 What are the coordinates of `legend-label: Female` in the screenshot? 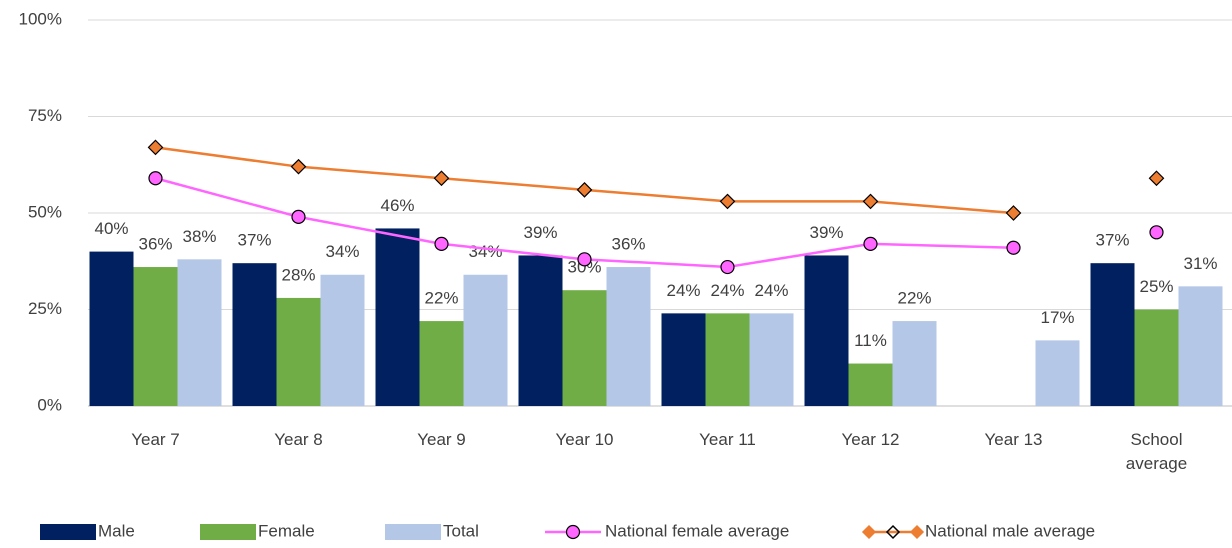 It's located at (286, 530).